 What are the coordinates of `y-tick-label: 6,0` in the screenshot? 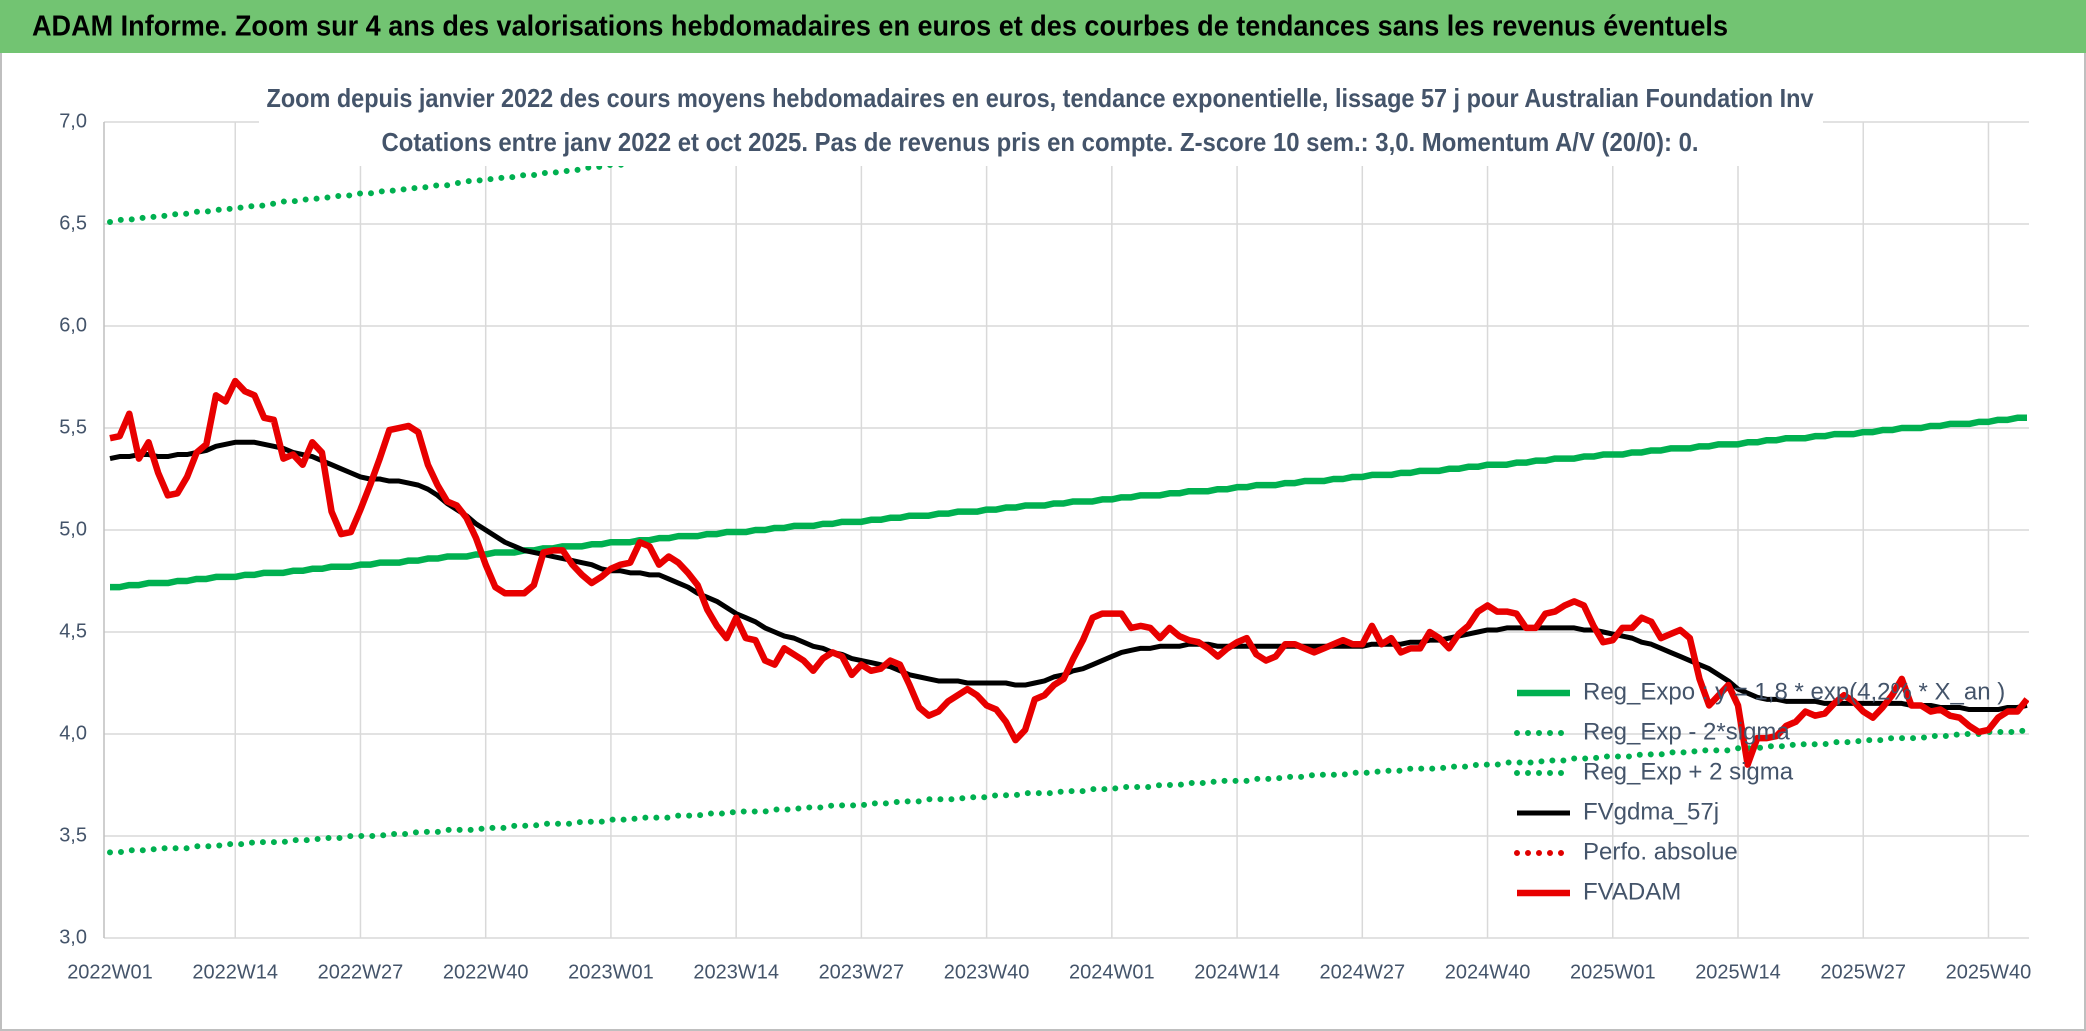 It's located at (73, 325).